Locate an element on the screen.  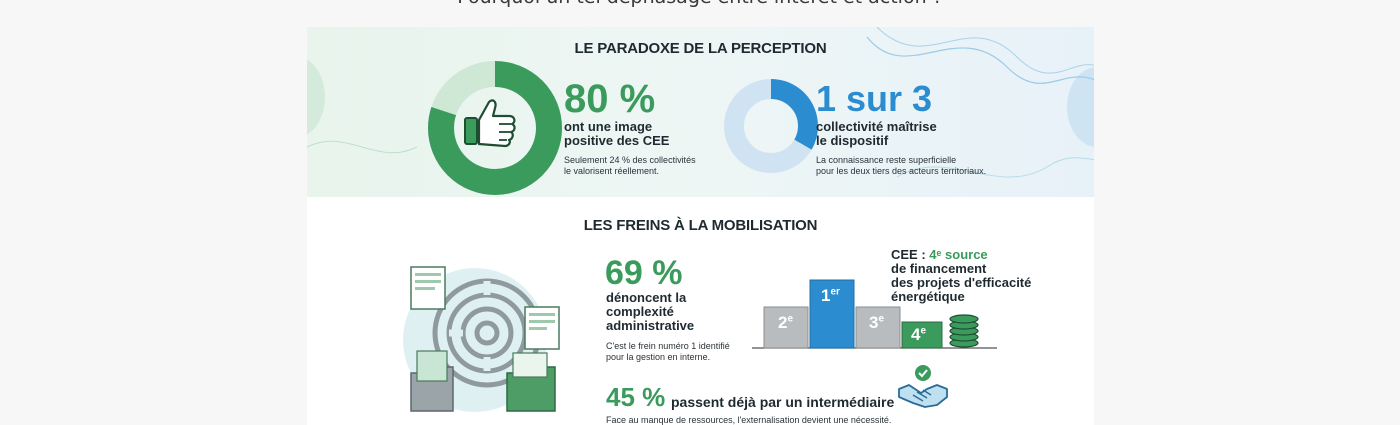
podium-chart is located at coordinates (874, 314).